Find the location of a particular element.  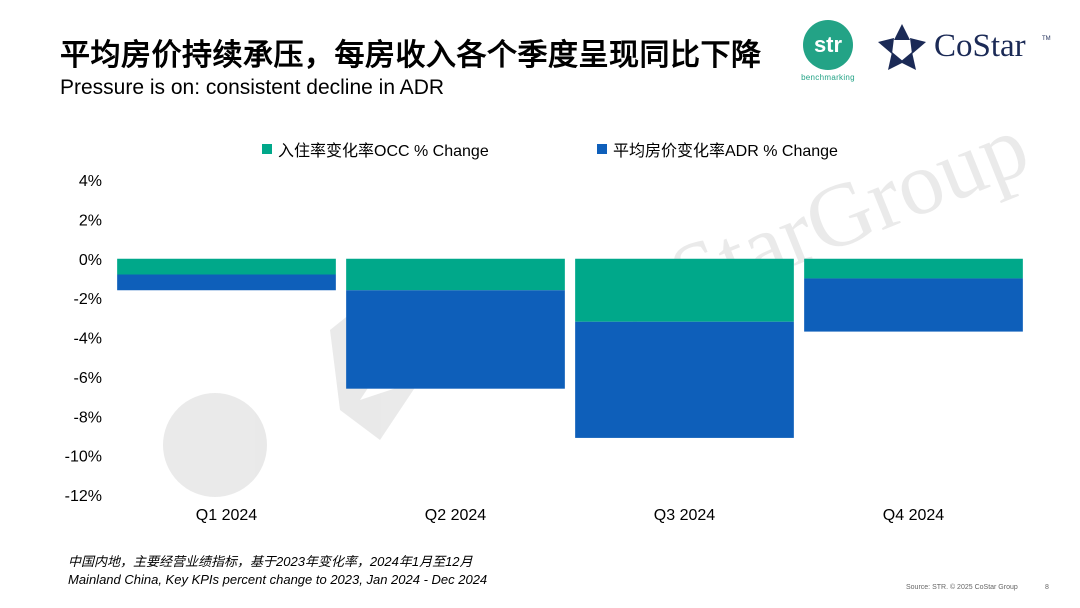

y-tick-label: -4% is located at coordinates (88, 339).